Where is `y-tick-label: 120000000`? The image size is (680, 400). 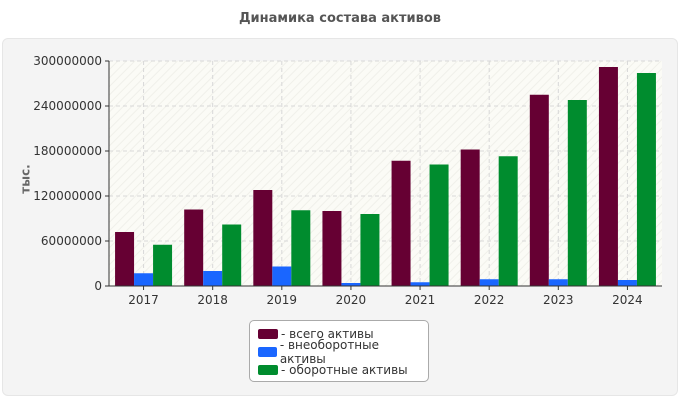
y-tick-label: 120000000 is located at coordinates (67, 196).